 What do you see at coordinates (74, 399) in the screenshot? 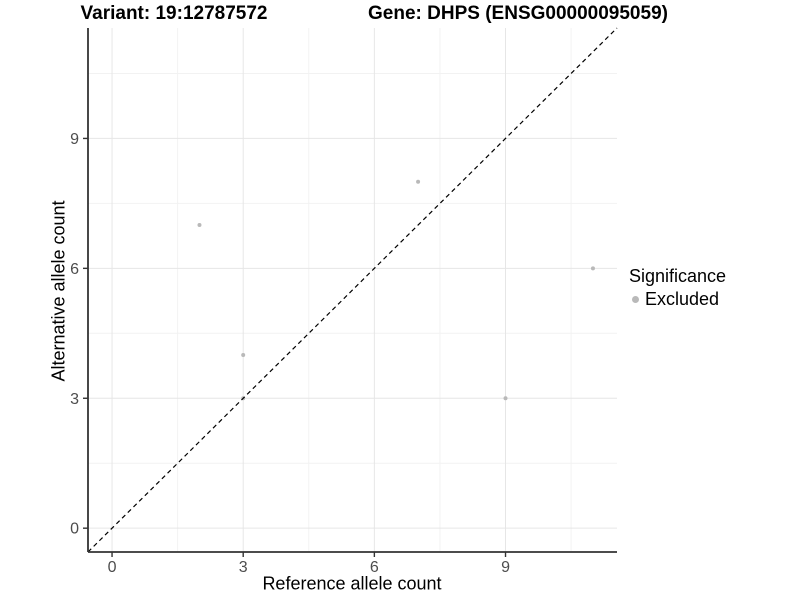
I see `y-tick-label: 3` at bounding box center [74, 399].